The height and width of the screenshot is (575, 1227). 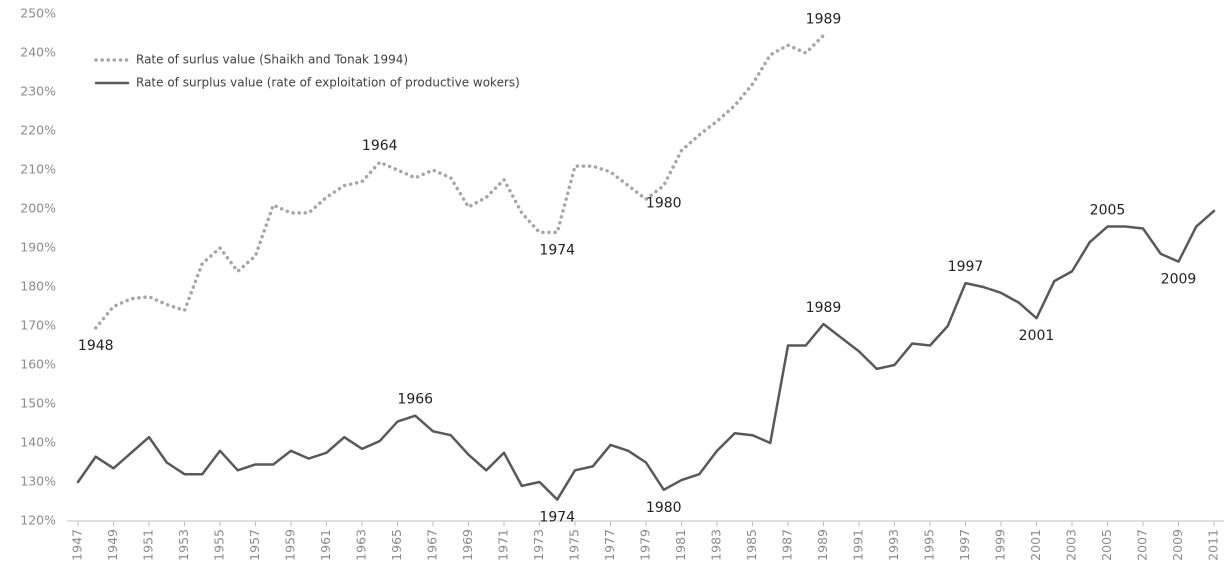 What do you see at coordinates (1177, 545) in the screenshot?
I see `x-tick-label: 2009` at bounding box center [1177, 545].